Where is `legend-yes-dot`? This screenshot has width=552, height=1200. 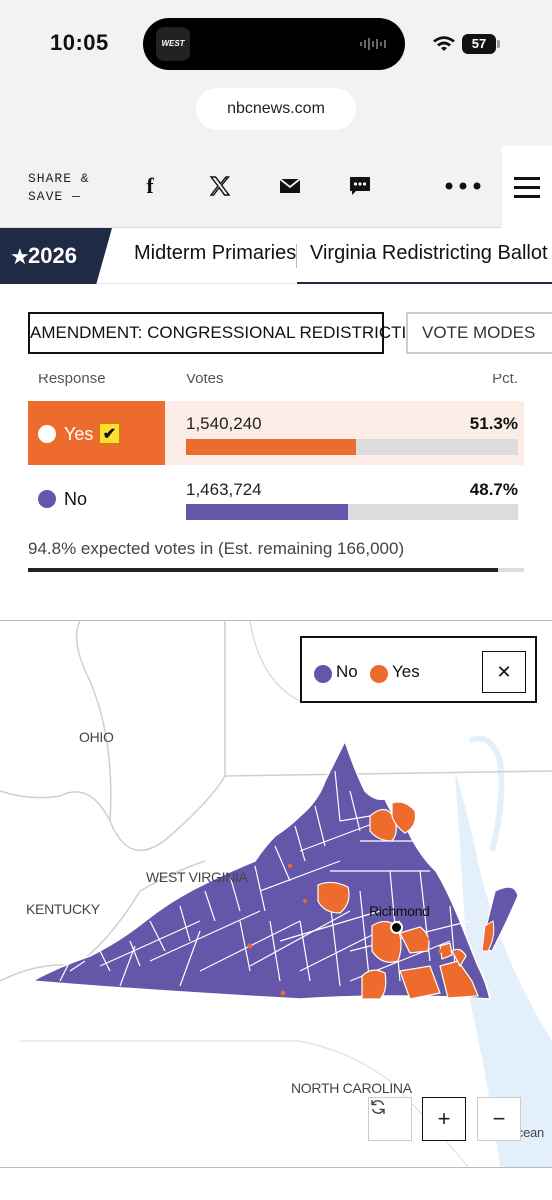
legend-yes-dot is located at coordinates (379, 674).